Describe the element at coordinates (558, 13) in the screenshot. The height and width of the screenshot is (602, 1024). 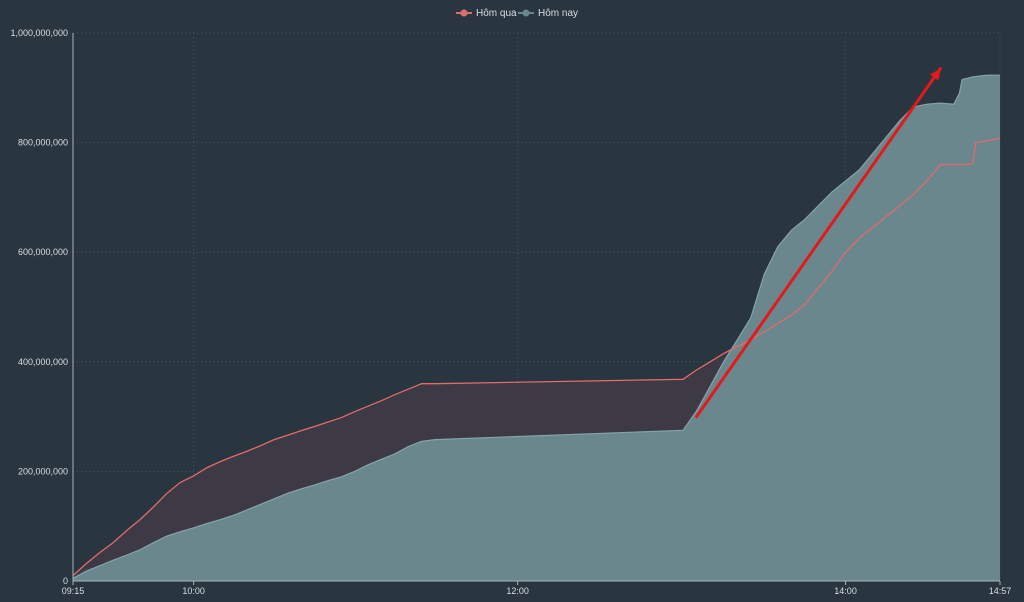
I see `legend-label-hom-nay: Hôm nay` at that location.